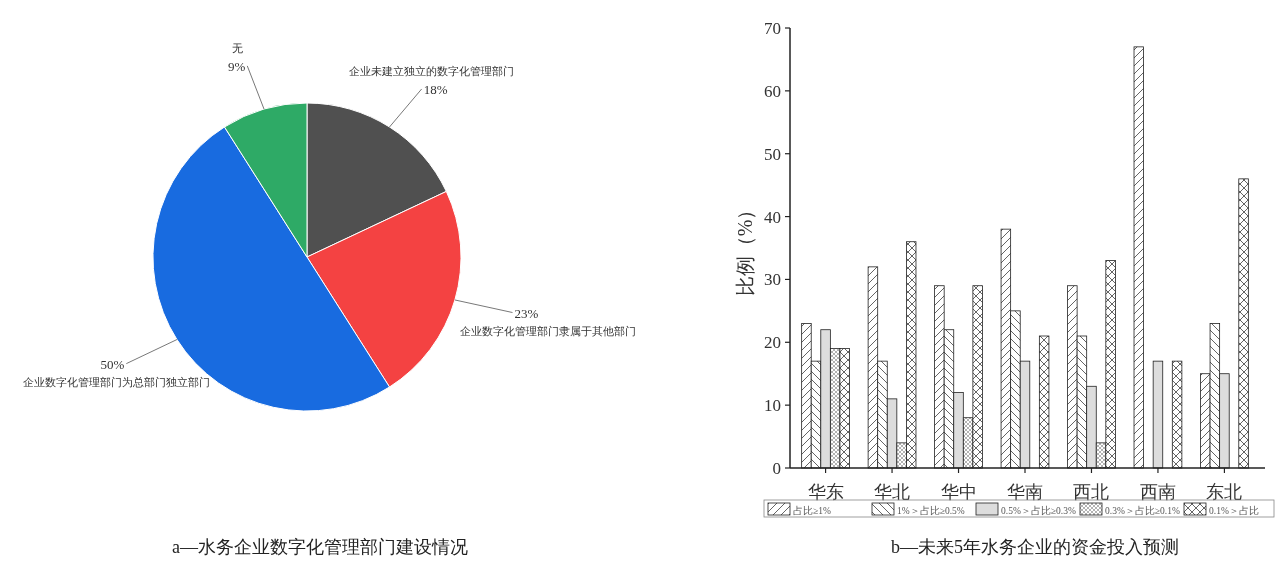 The image size is (1288, 568). Describe the element at coordinates (1157, 492) in the screenshot. I see `x-tick-label: 西南` at that location.